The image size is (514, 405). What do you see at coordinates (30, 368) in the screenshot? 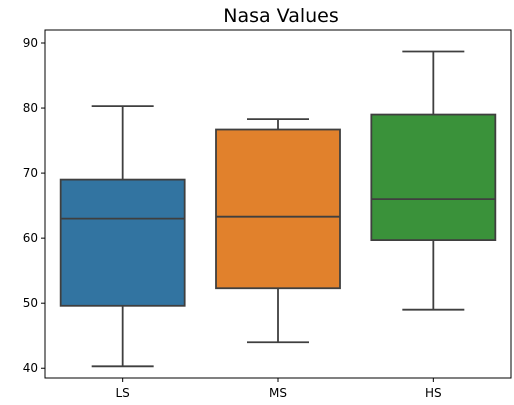
I see `y-tick-label: 40` at bounding box center [30, 368].